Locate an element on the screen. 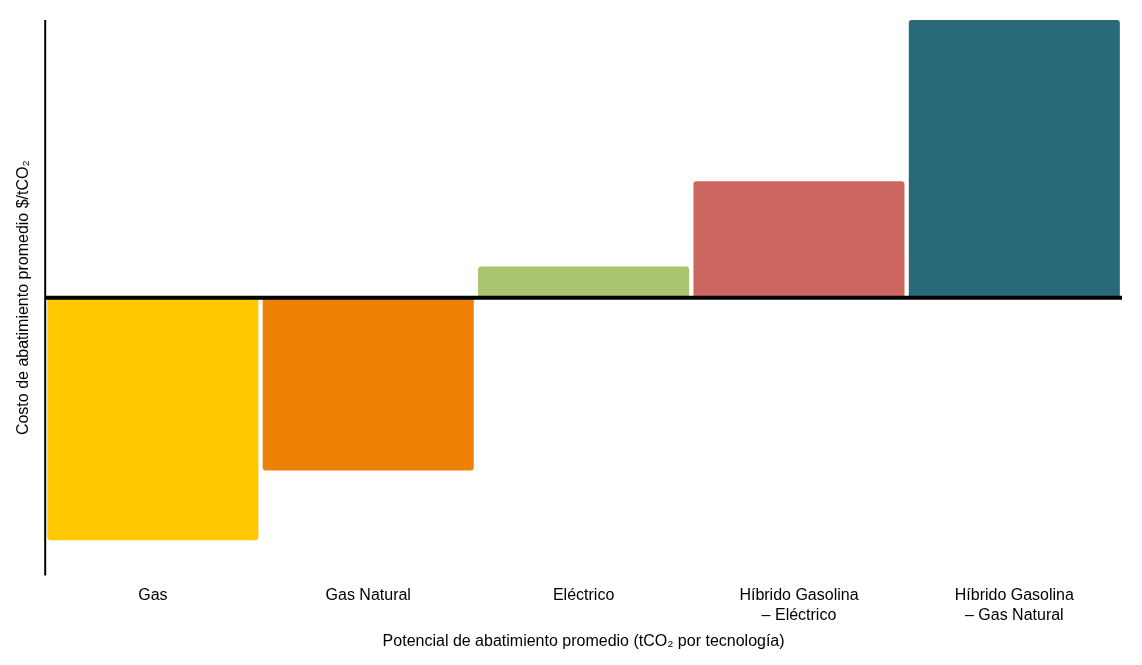 The image size is (1142, 665). x-tick-label: Gas is located at coordinates (153, 595).